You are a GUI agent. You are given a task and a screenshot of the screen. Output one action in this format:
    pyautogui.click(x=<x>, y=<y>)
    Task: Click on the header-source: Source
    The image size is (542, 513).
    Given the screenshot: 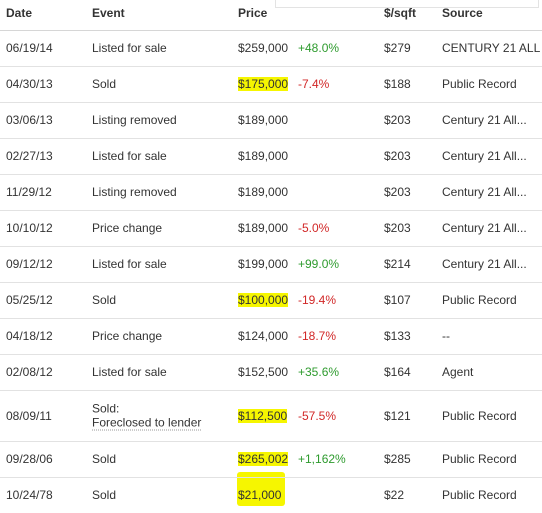 What is the action you would take?
    pyautogui.click(x=462, y=13)
    